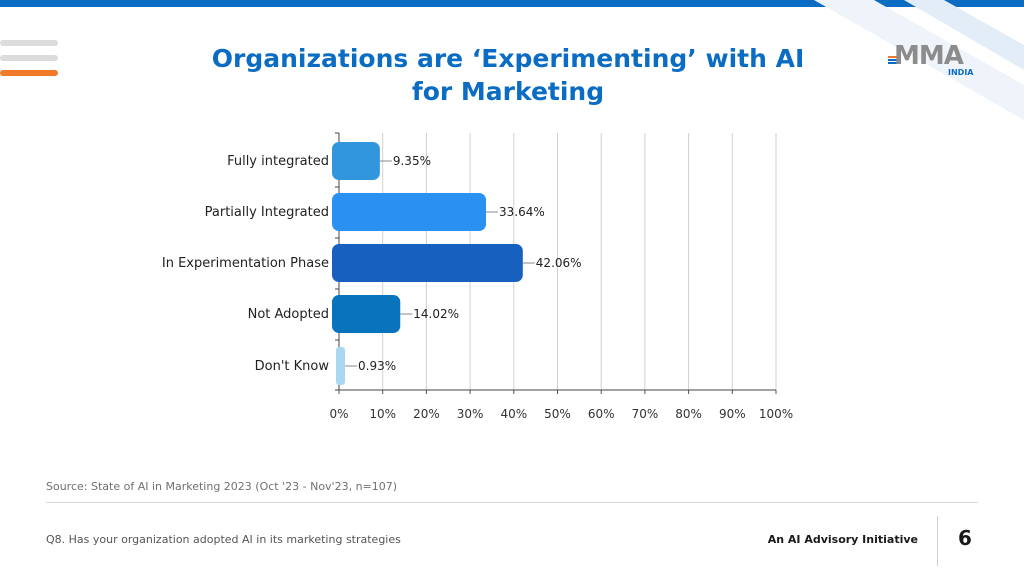 The image size is (1024, 576). I want to click on corner-swoosh-decoration, so click(919, 60).